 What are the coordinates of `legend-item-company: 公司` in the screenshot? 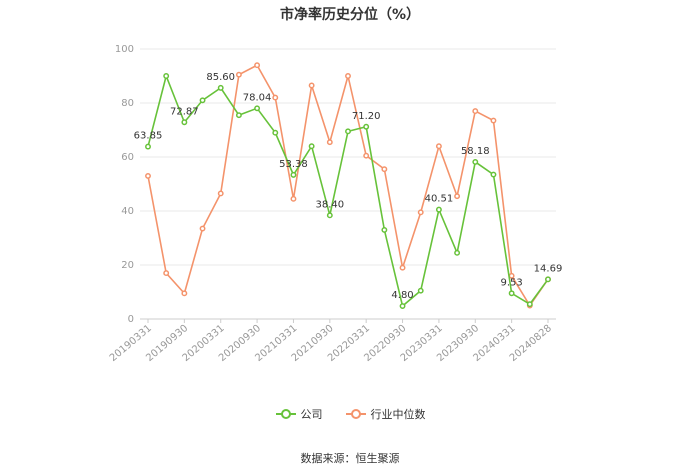 It's located at (299, 414).